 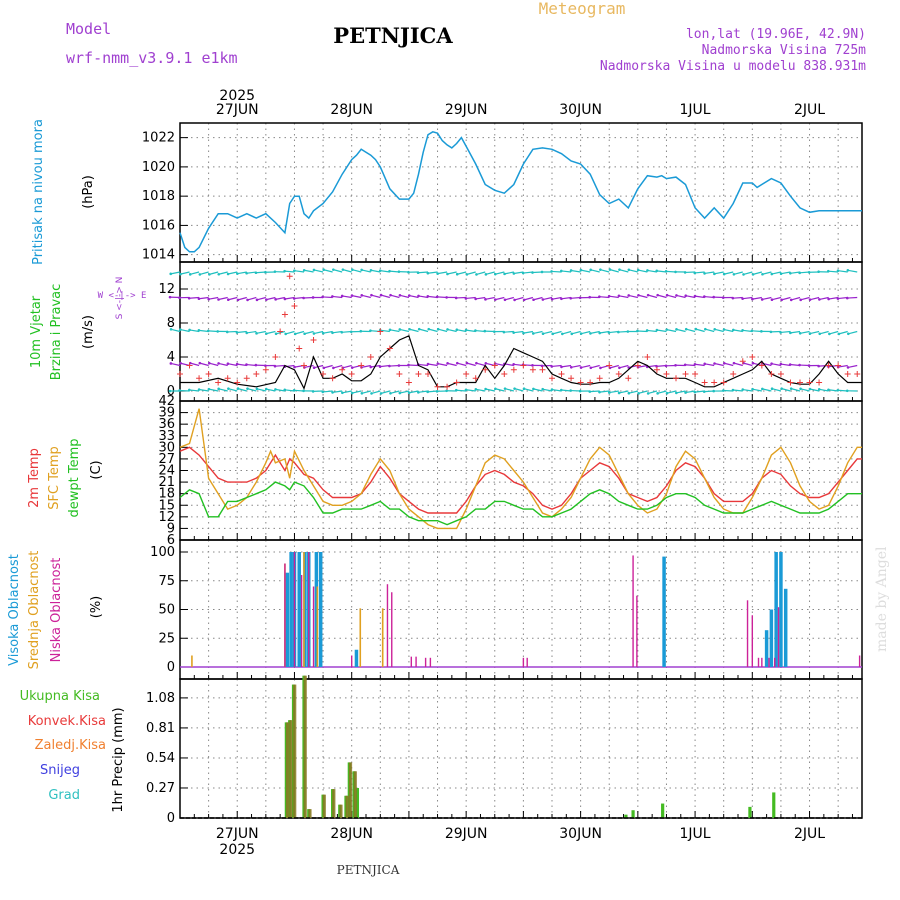 What do you see at coordinates (152, 58) in the screenshot?
I see `model-name: wrf-nmm_v3.9.1 e1km` at bounding box center [152, 58].